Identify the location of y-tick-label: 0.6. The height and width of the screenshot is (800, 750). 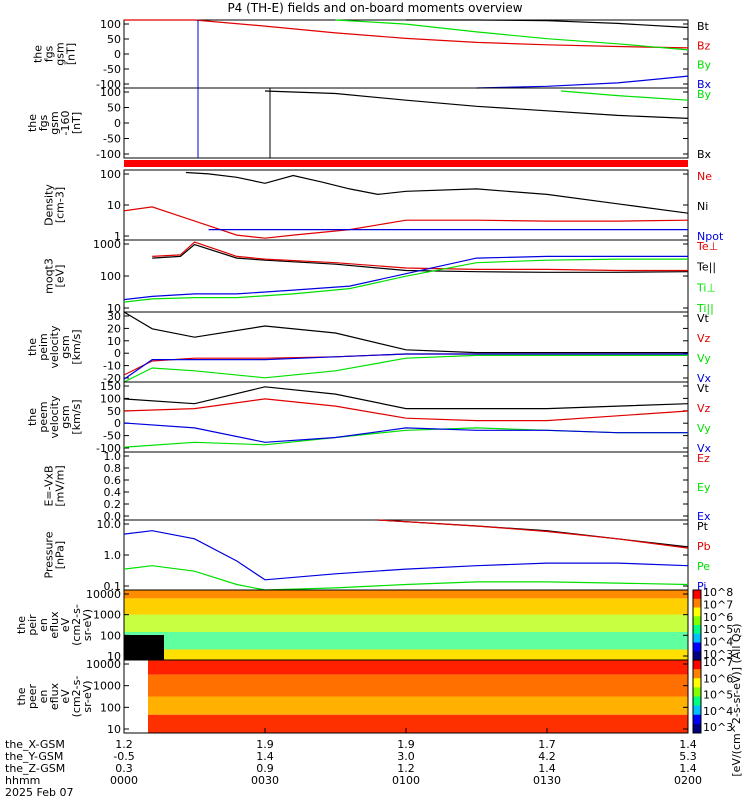
(113, 480).